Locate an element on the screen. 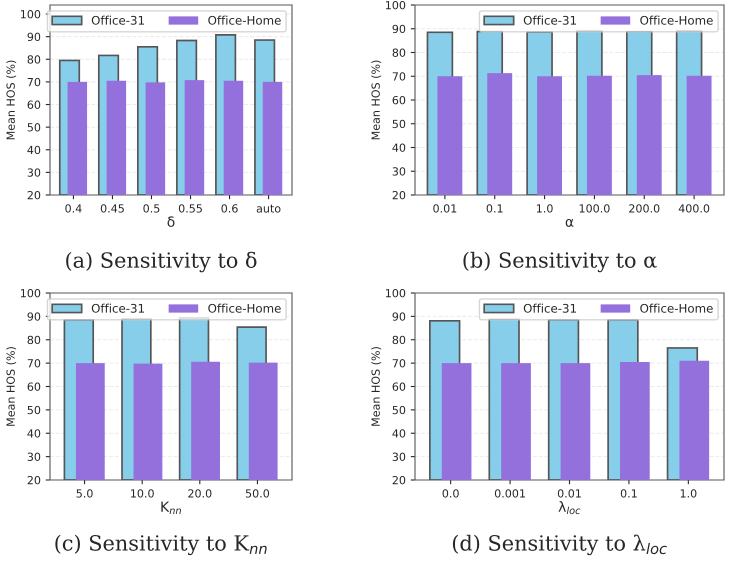  text: (a) Sensitivity to δ is located at coordinates (161, 262).